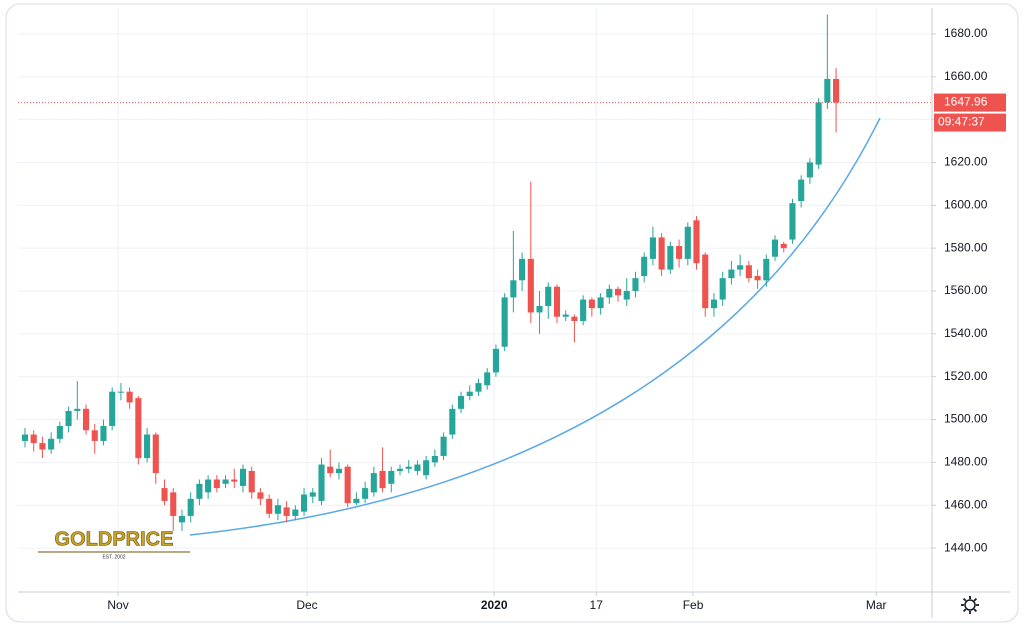  Describe the element at coordinates (693, 605) in the screenshot. I see `x-tick-label: Feb` at that location.